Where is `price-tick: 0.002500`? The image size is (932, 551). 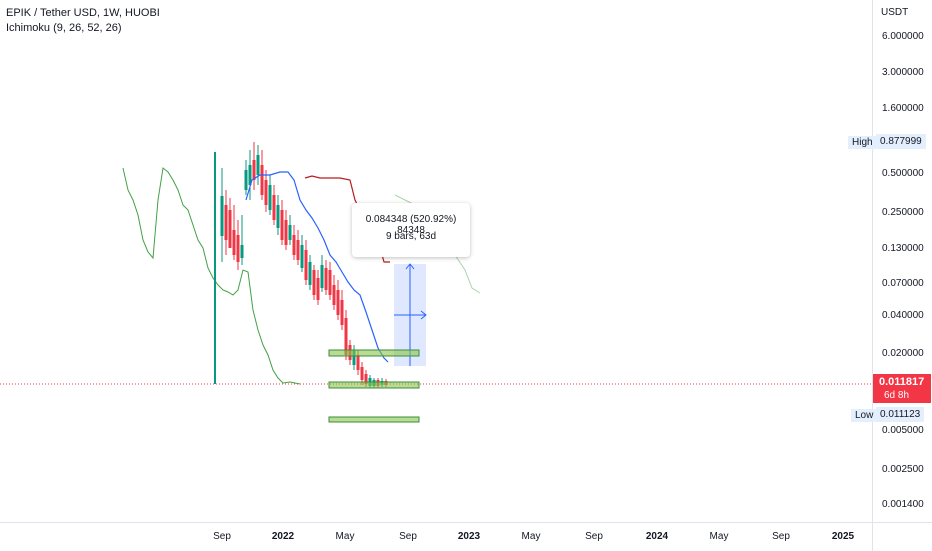
price-tick: 0.002500 is located at coordinates (903, 469).